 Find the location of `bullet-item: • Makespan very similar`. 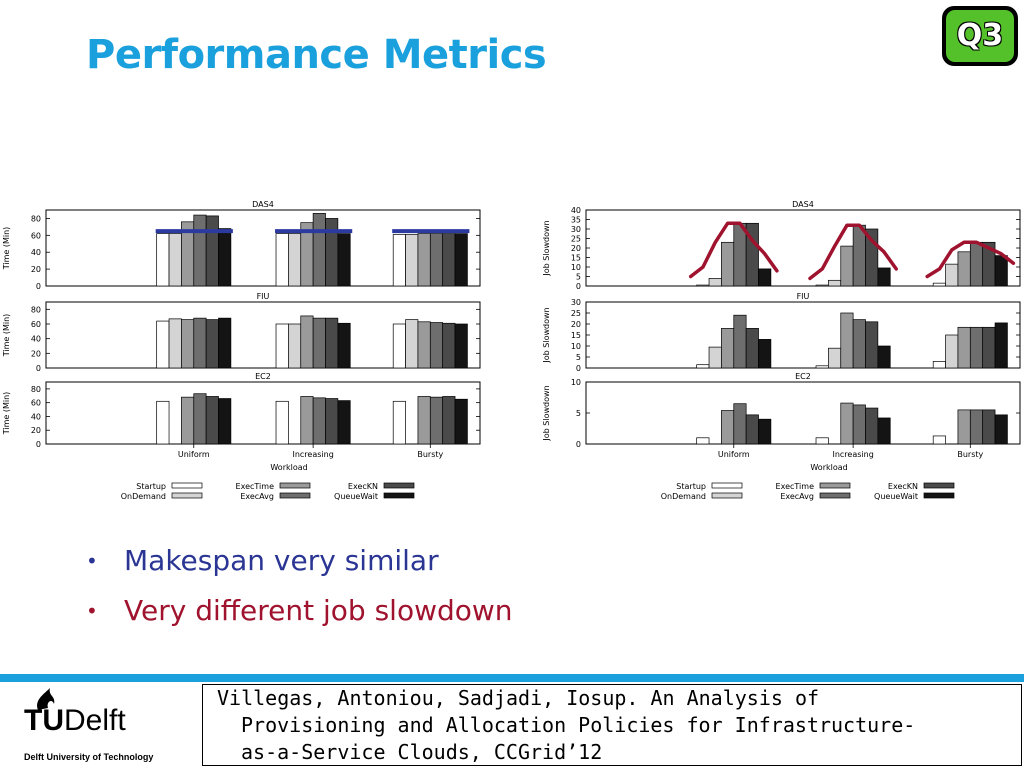

bullet-item: • Makespan very similar is located at coordinates (299, 561).